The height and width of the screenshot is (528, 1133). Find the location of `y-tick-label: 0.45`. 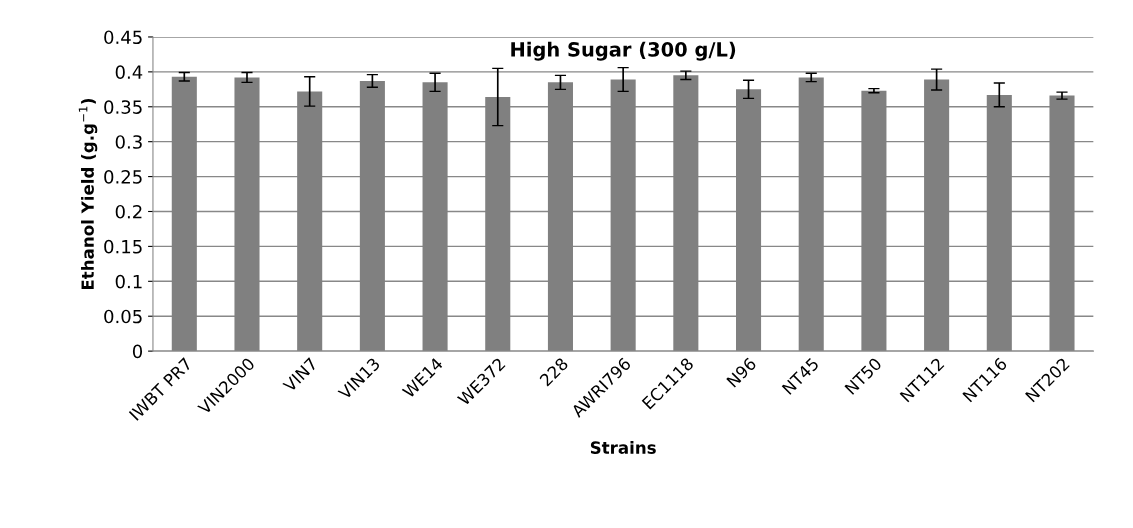

y-tick-label: 0.45 is located at coordinates (123, 37).